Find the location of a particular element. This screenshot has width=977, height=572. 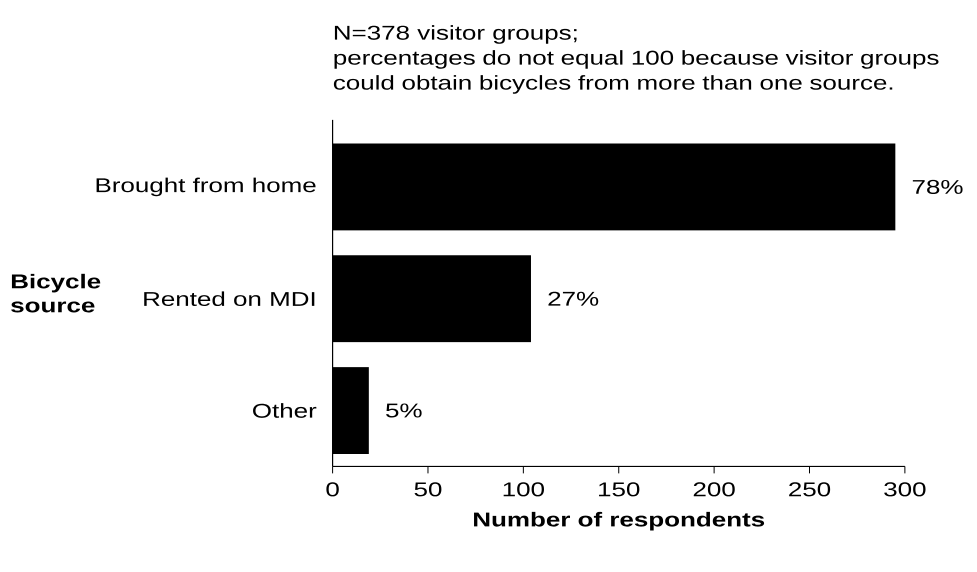

y-tick-label: Brought from home is located at coordinates (206, 186).